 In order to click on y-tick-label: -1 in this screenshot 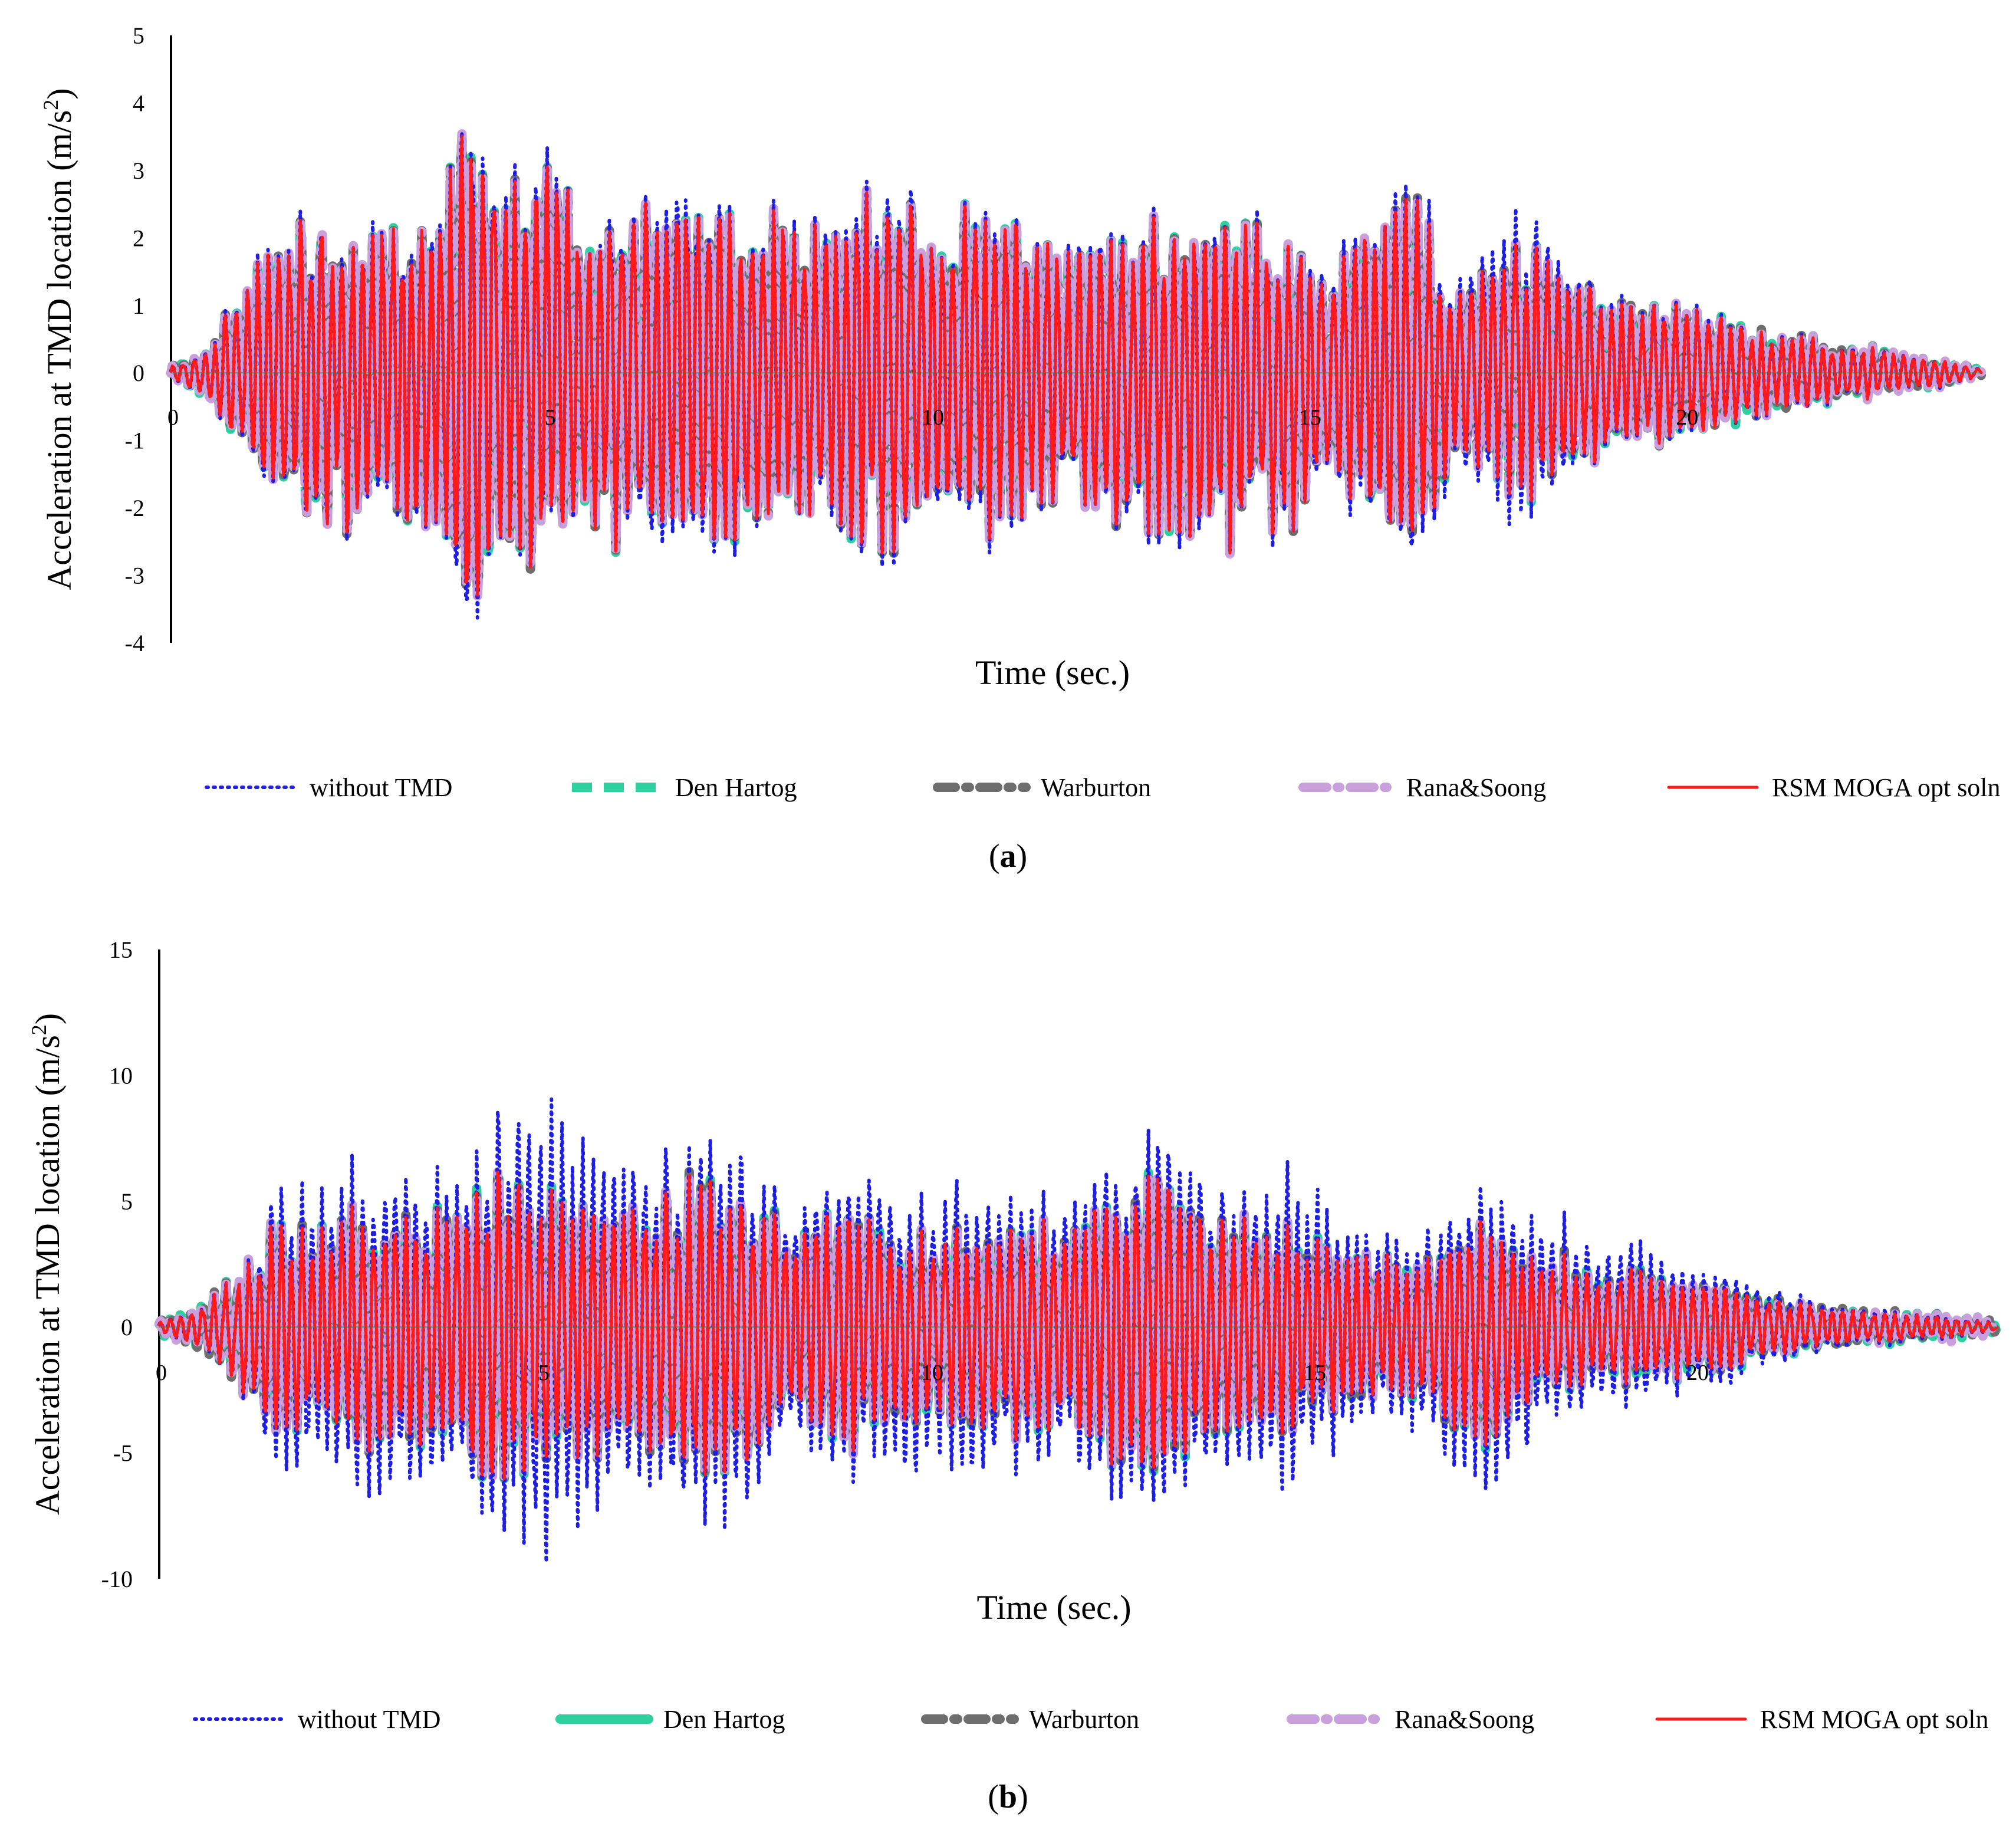, I will do `click(134, 441)`.